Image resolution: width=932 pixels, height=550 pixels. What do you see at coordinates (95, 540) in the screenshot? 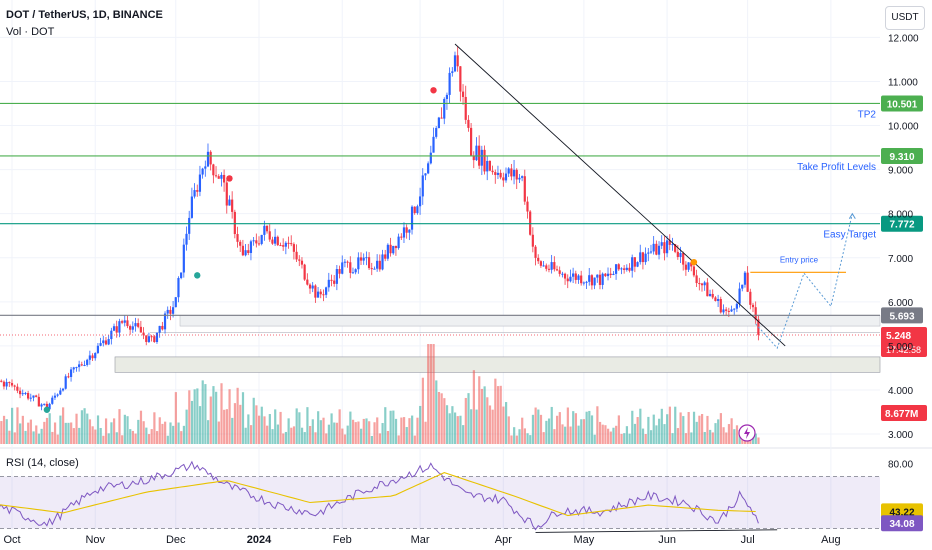
I see `time-tick-label-1: Nov` at bounding box center [95, 540].